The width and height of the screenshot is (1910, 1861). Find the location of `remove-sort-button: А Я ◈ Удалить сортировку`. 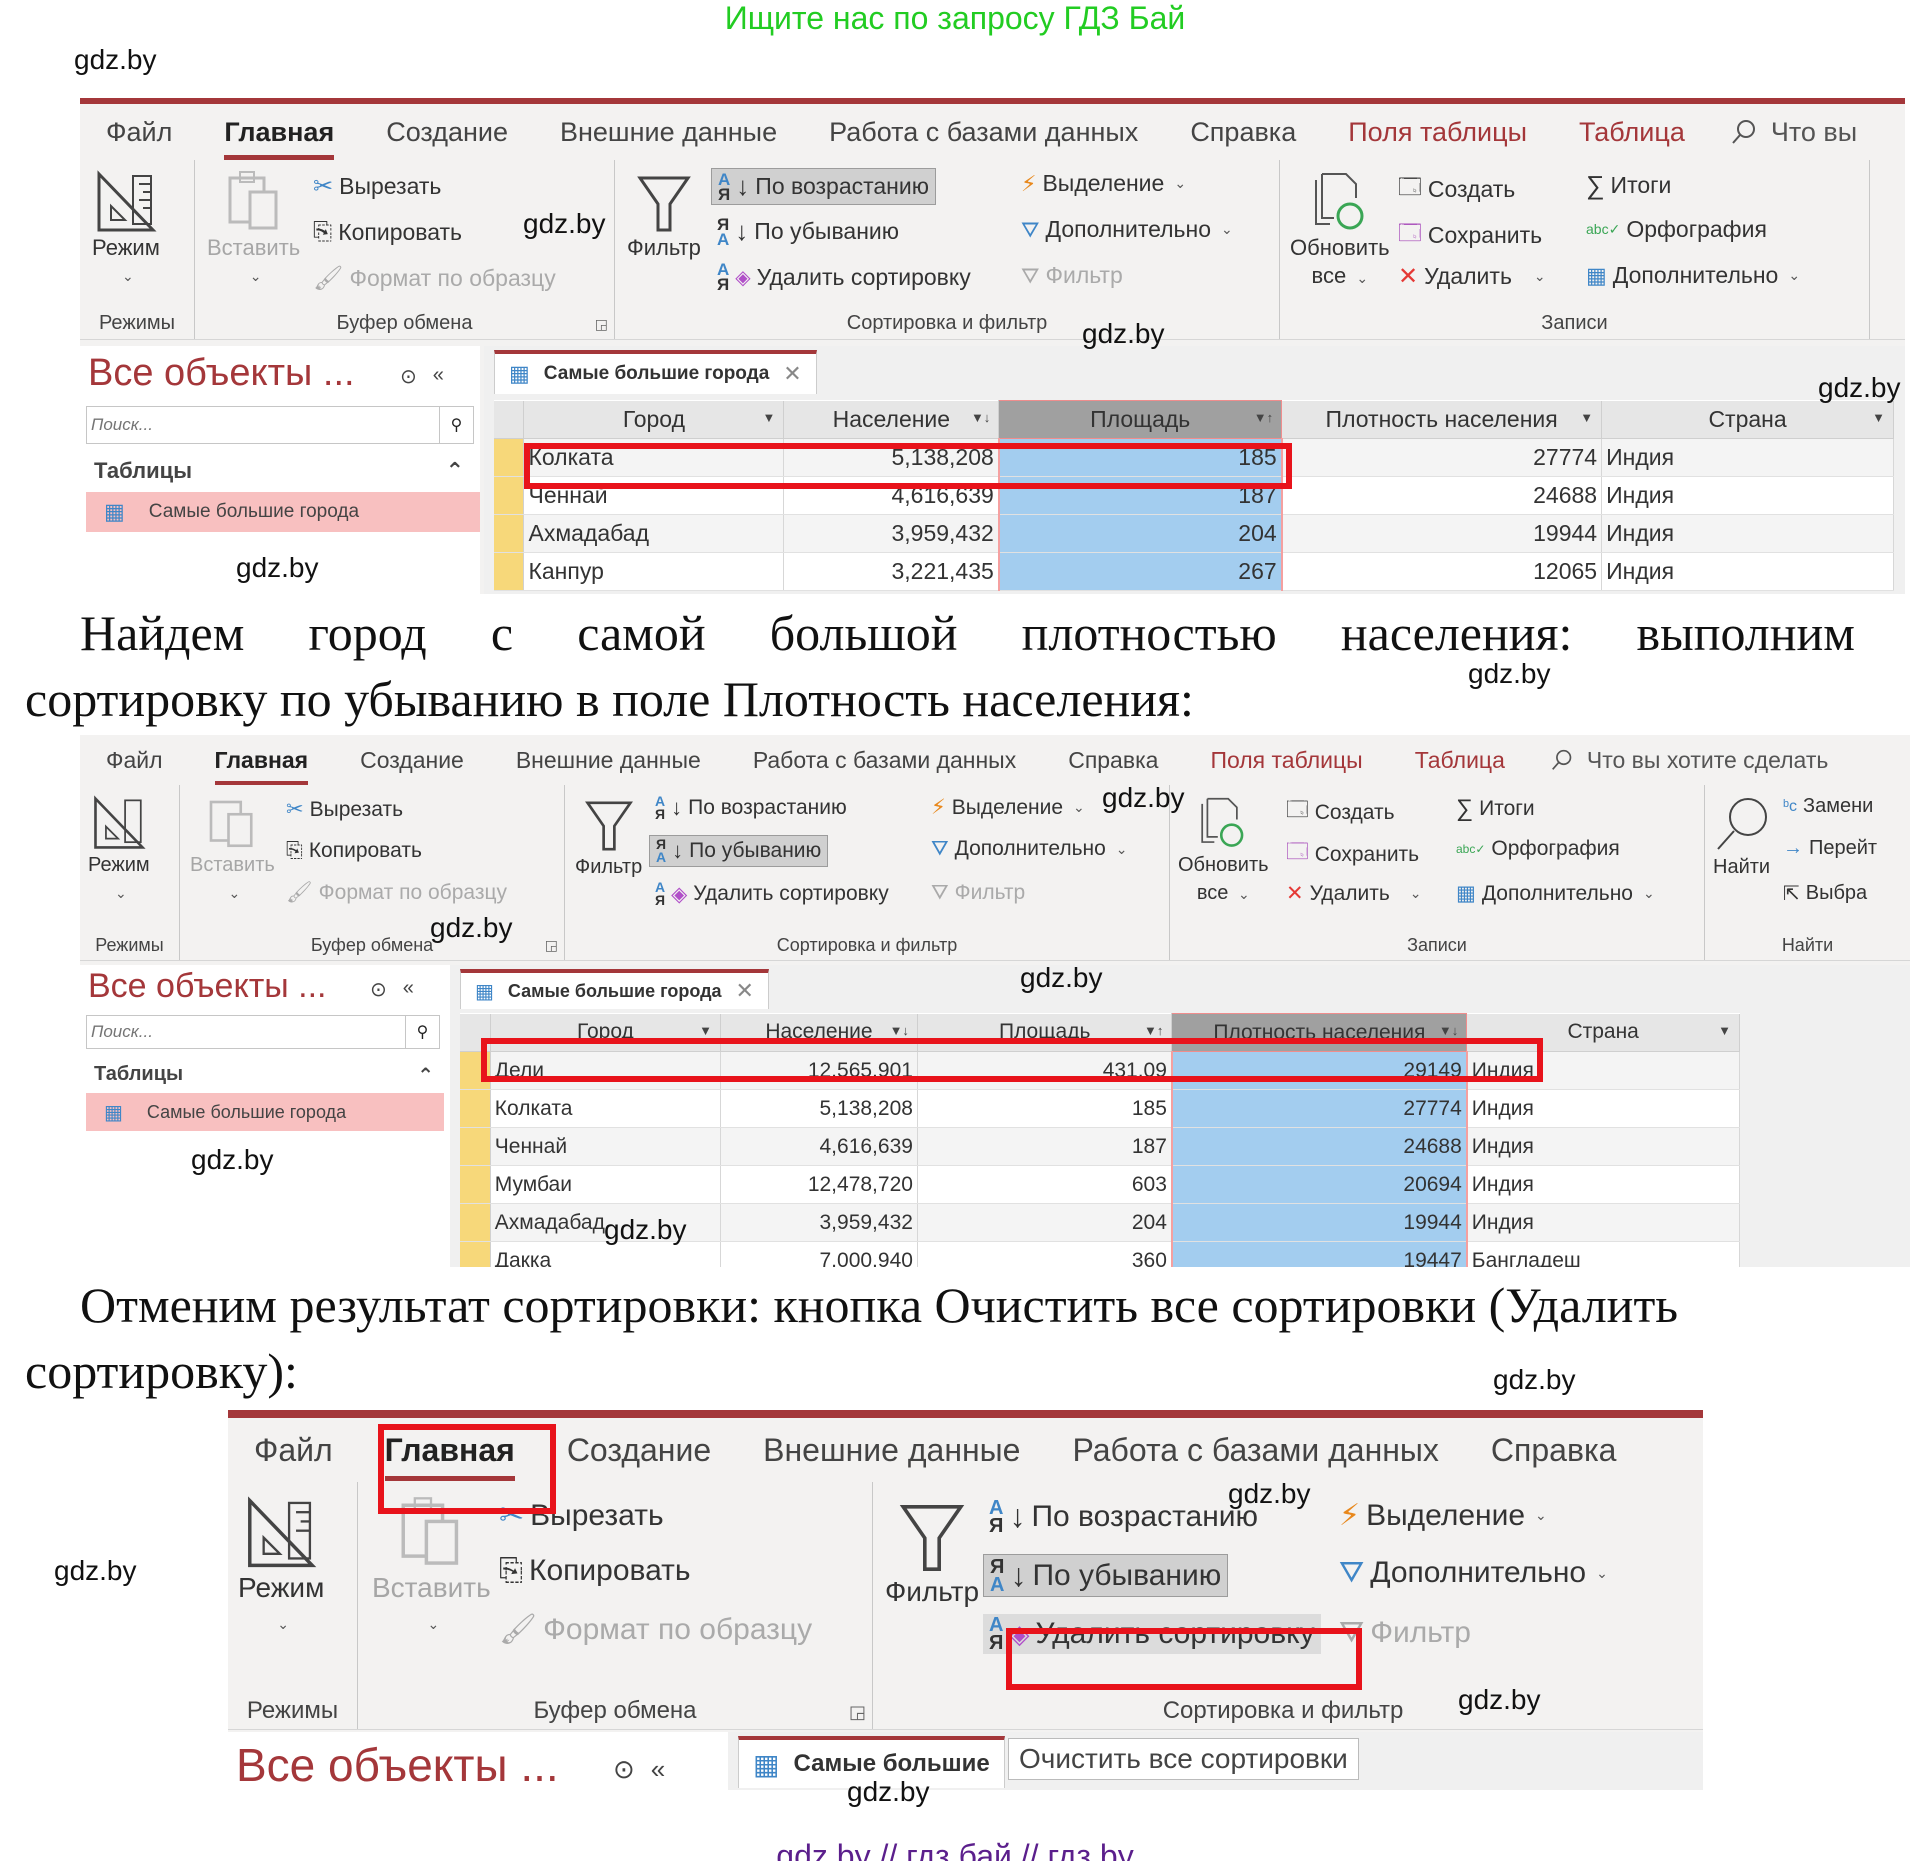

remove-sort-button: А Я ◈ Удалить сортировку is located at coordinates (1152, 1634).